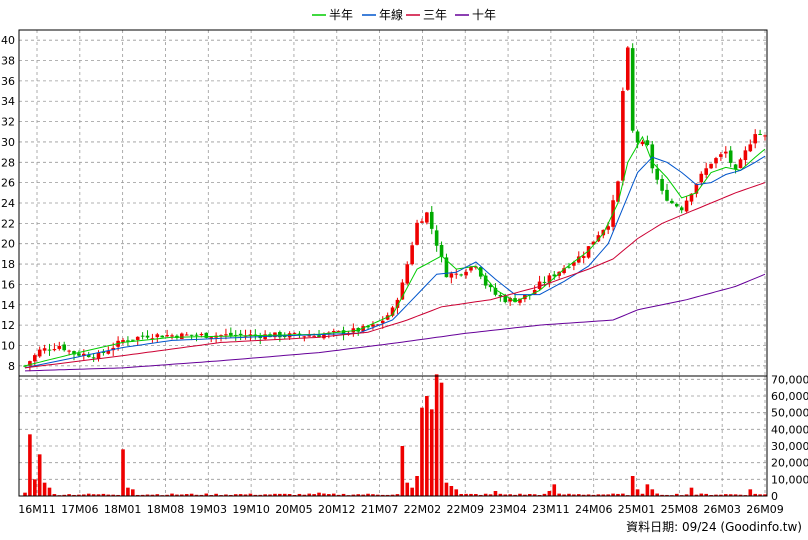 The width and height of the screenshot is (808, 540). I want to click on date-tick-label: 25M08, so click(680, 509).